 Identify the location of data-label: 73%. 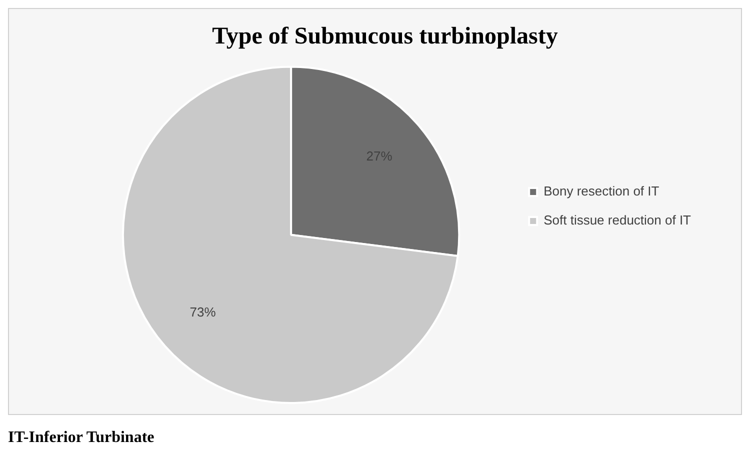
(203, 312).